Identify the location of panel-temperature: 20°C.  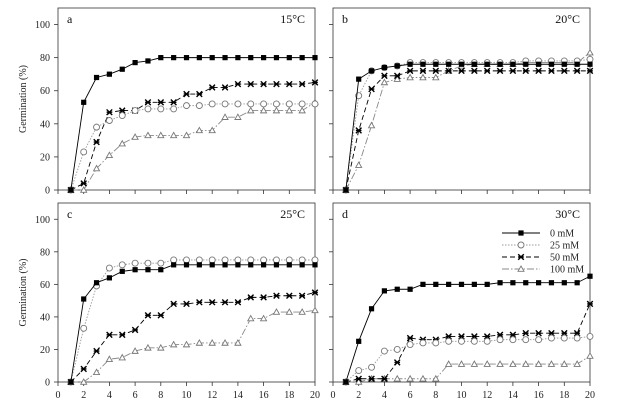
(567, 19).